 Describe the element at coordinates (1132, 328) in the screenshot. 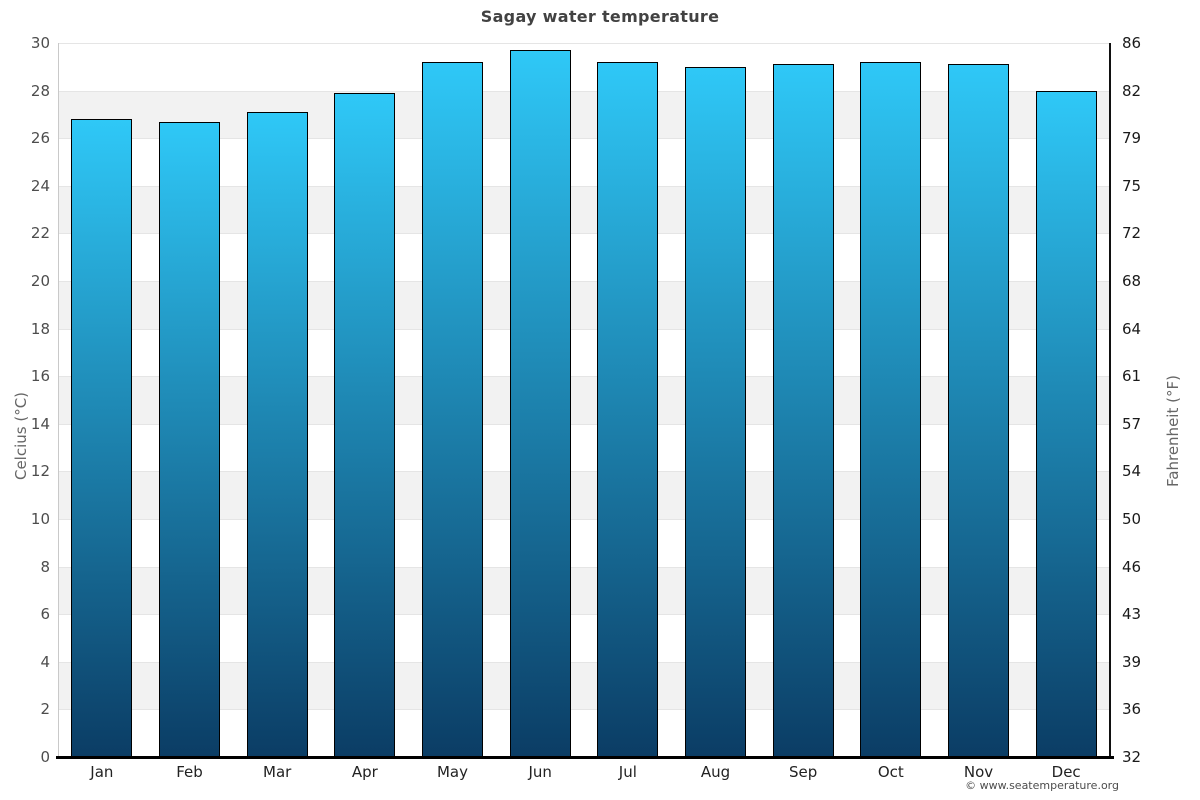

I see `fahrenheit-tick-label: 64` at that location.